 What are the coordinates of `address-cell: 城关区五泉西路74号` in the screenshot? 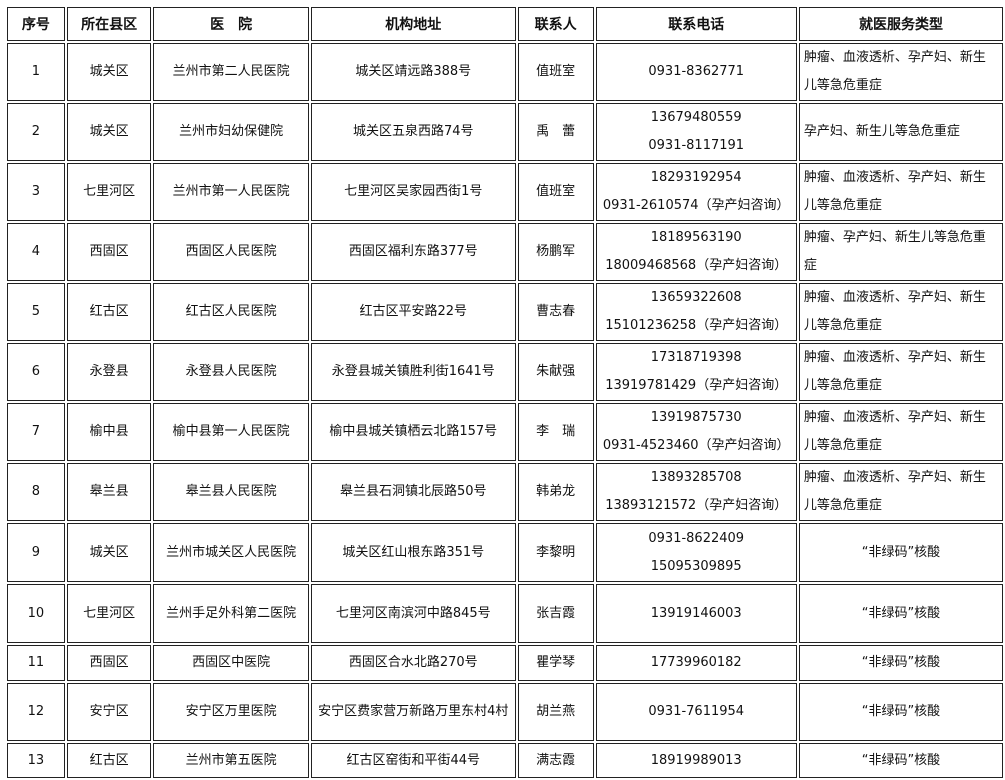 It's located at (413, 132).